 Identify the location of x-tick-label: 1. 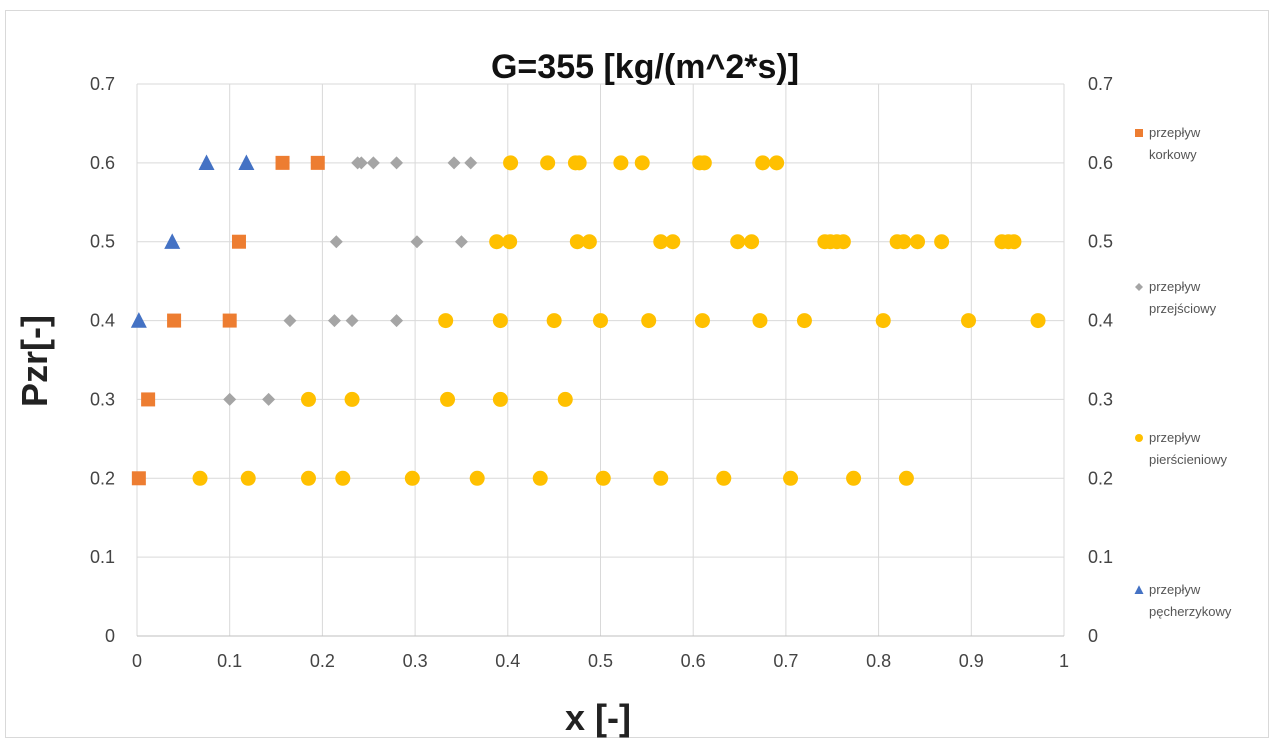
(1064, 661).